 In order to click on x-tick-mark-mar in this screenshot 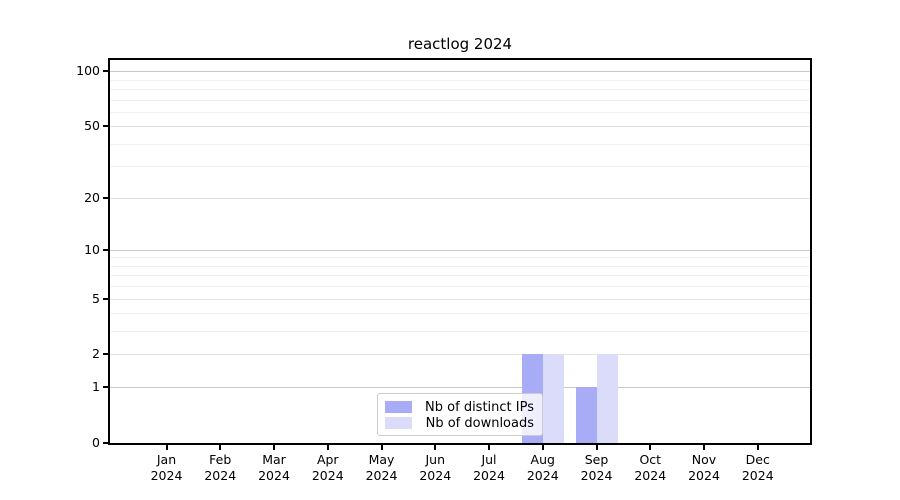, I will do `click(274, 446)`.